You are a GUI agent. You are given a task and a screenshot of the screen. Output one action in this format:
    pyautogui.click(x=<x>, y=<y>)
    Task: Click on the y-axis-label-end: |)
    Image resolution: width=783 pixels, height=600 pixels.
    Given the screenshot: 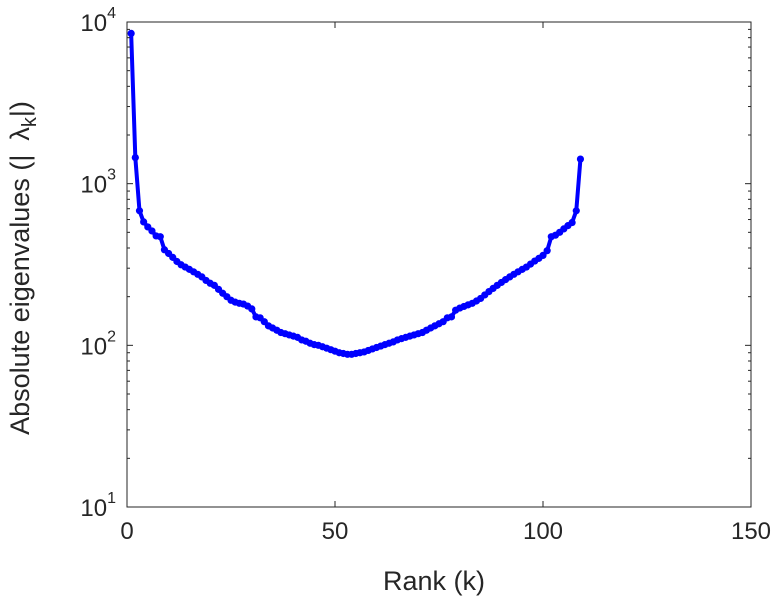 What is the action you would take?
    pyautogui.click(x=20, y=109)
    